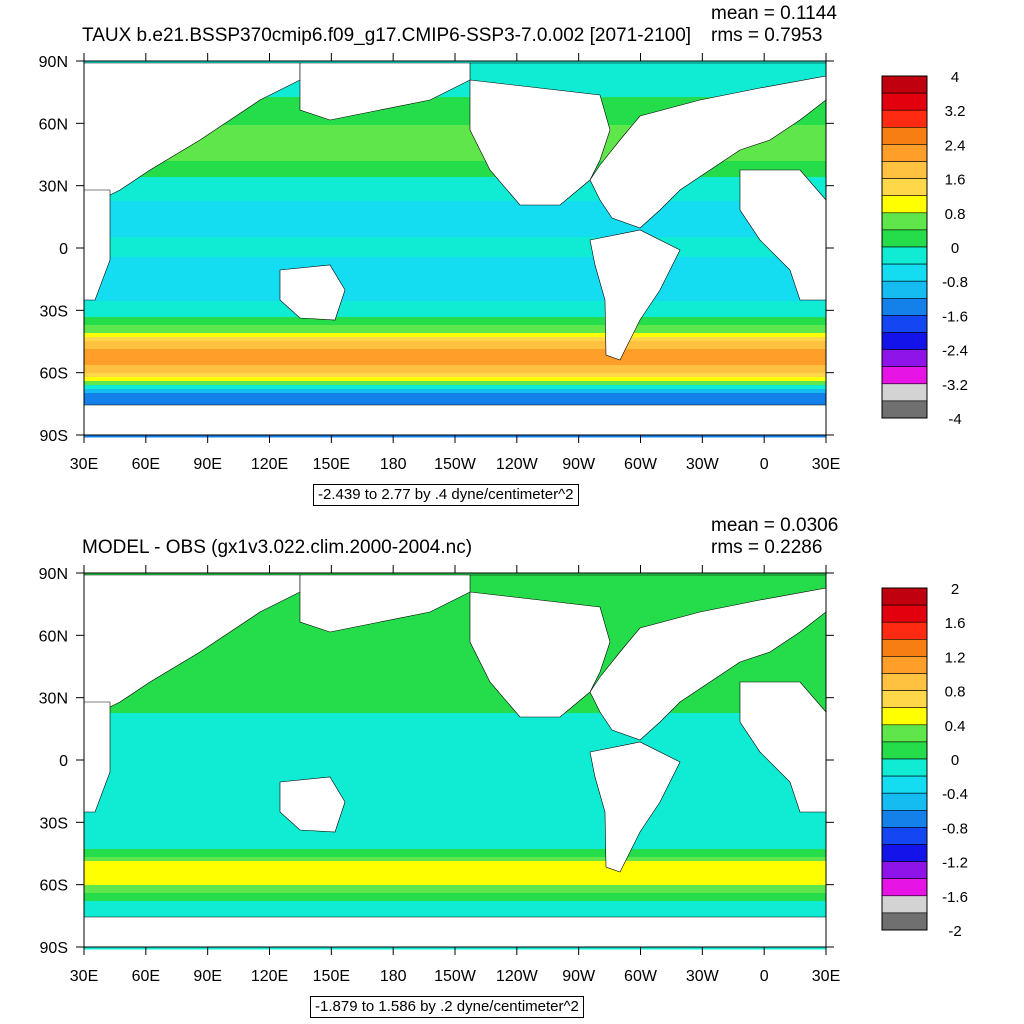  What do you see at coordinates (955, 794) in the screenshot?
I see `colorbar-label: -0.4` at bounding box center [955, 794].